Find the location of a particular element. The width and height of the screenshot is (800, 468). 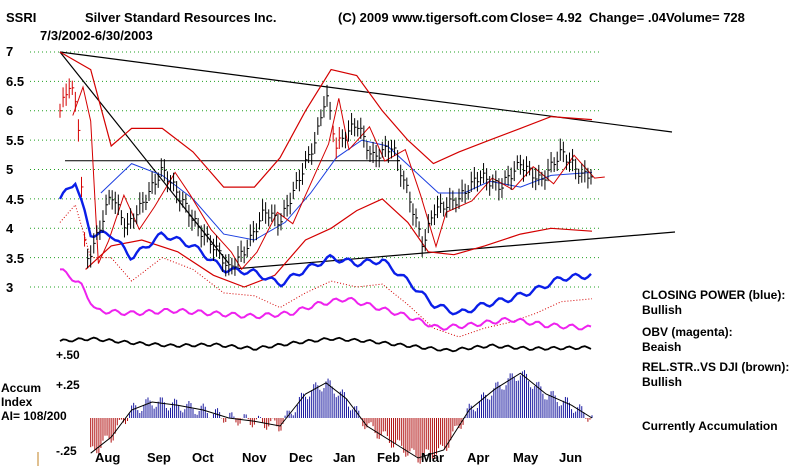

x-tick-label: Aug is located at coordinates (108, 457).